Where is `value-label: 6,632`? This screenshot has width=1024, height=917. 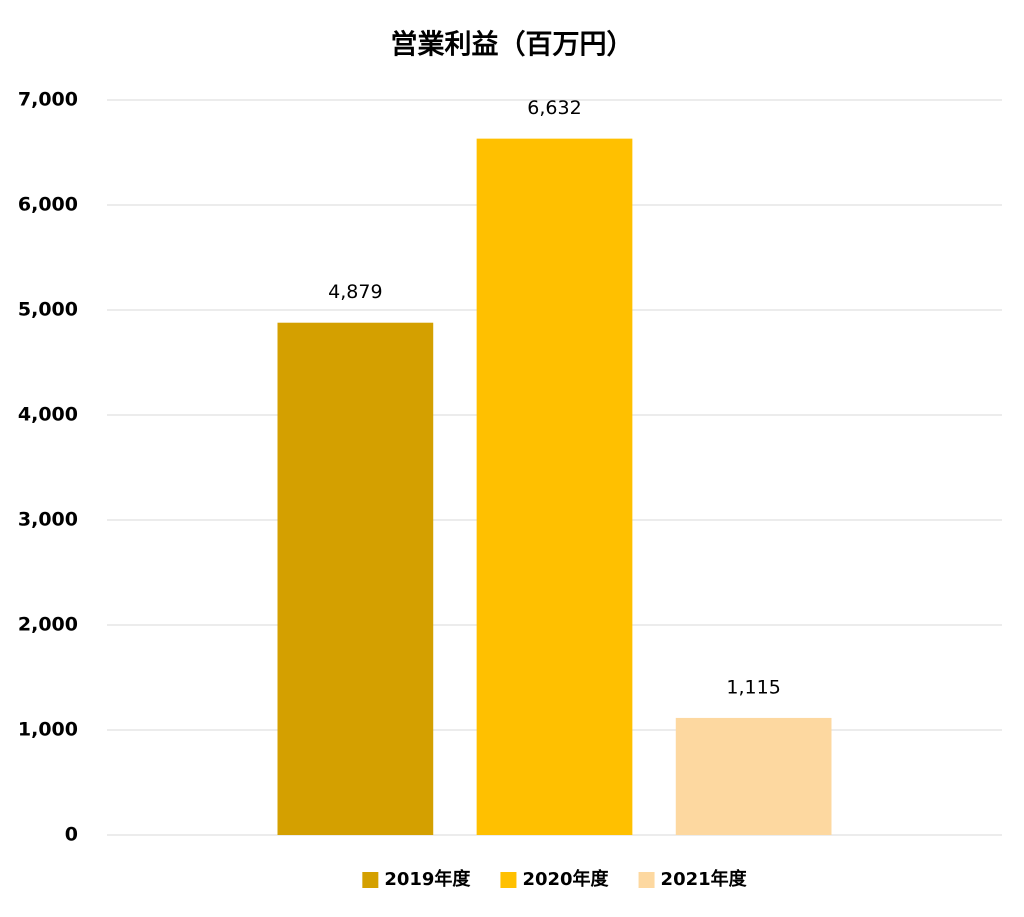 value-label: 6,632 is located at coordinates (554, 108).